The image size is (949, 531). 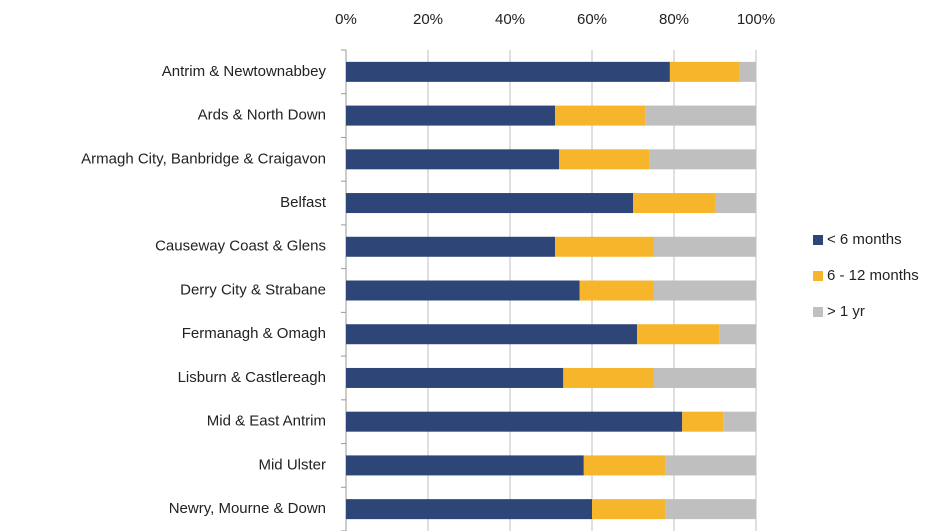 What do you see at coordinates (292, 464) in the screenshot?
I see `y-tick-label: Mid Ulster` at bounding box center [292, 464].